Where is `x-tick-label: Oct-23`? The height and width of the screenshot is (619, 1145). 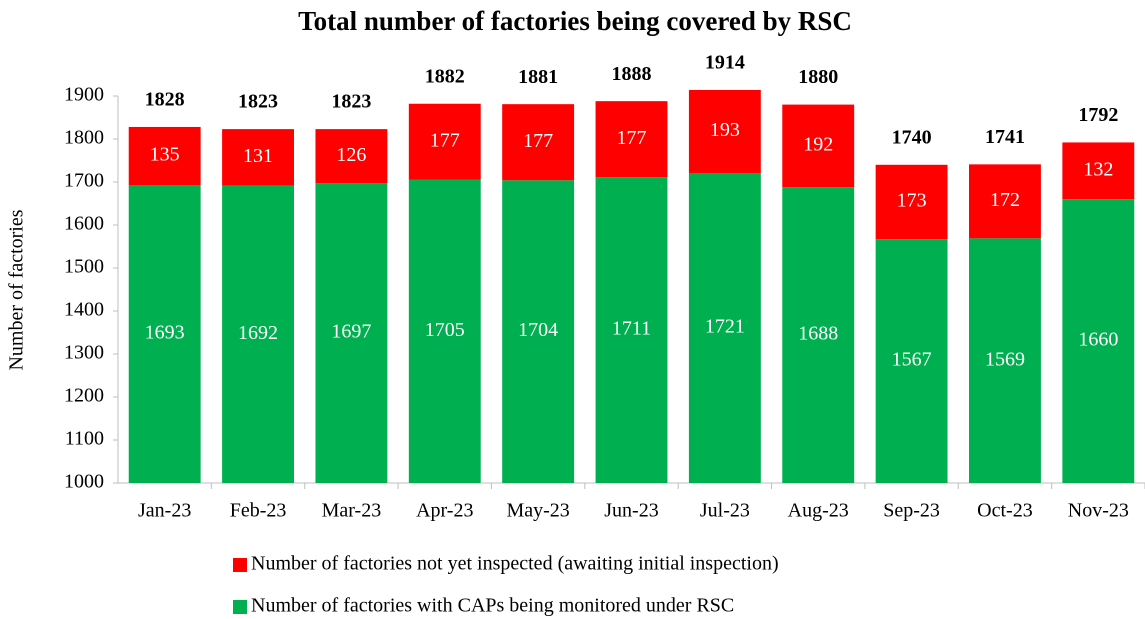
x-tick-label: Oct-23 is located at coordinates (1005, 511).